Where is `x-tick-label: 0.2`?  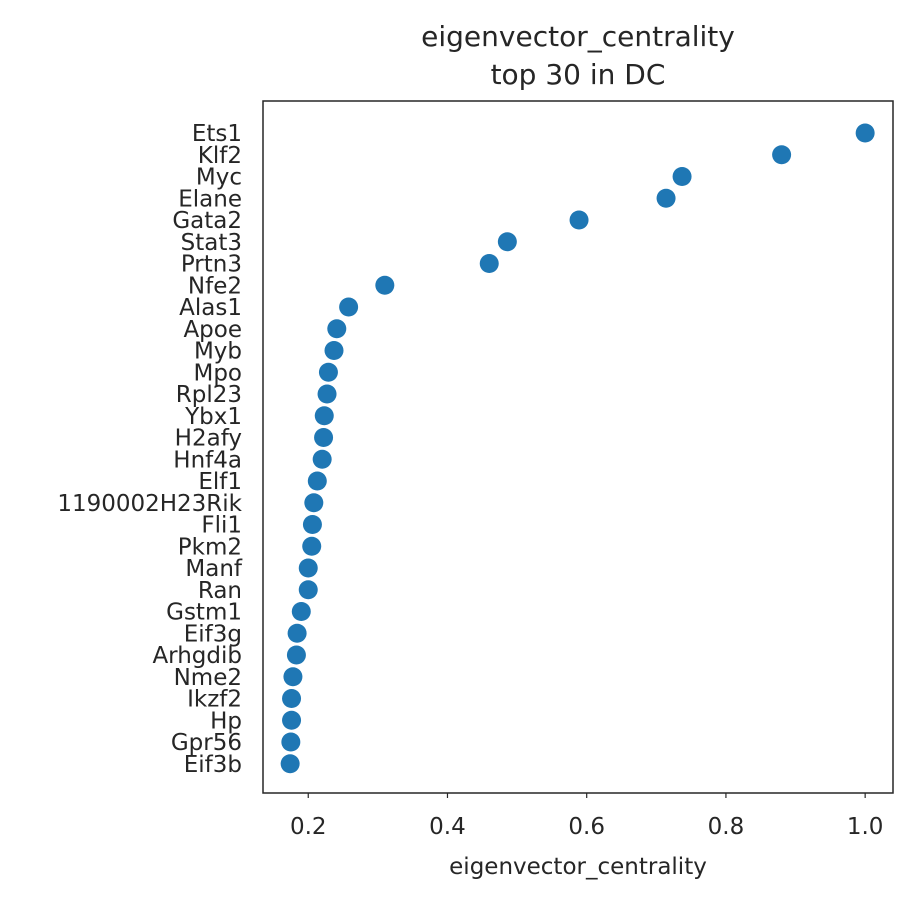
x-tick-label: 0.2 is located at coordinates (308, 827).